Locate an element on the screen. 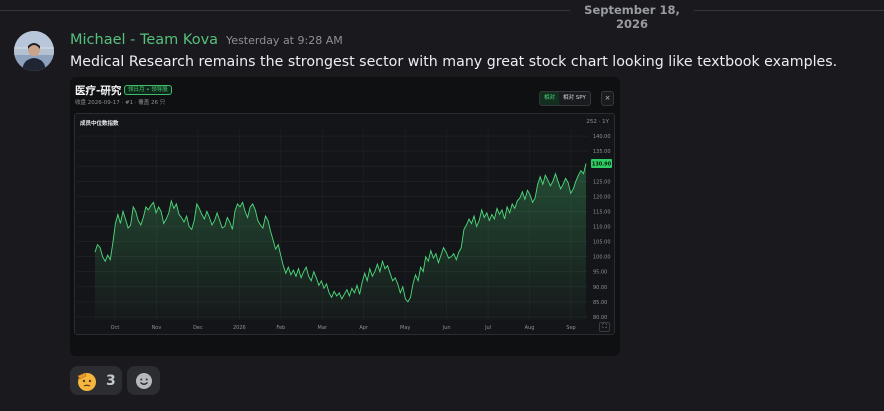 Image resolution: width=884 pixels, height=411 pixels. sector-title: 医疗-研究 is located at coordinates (98, 91).